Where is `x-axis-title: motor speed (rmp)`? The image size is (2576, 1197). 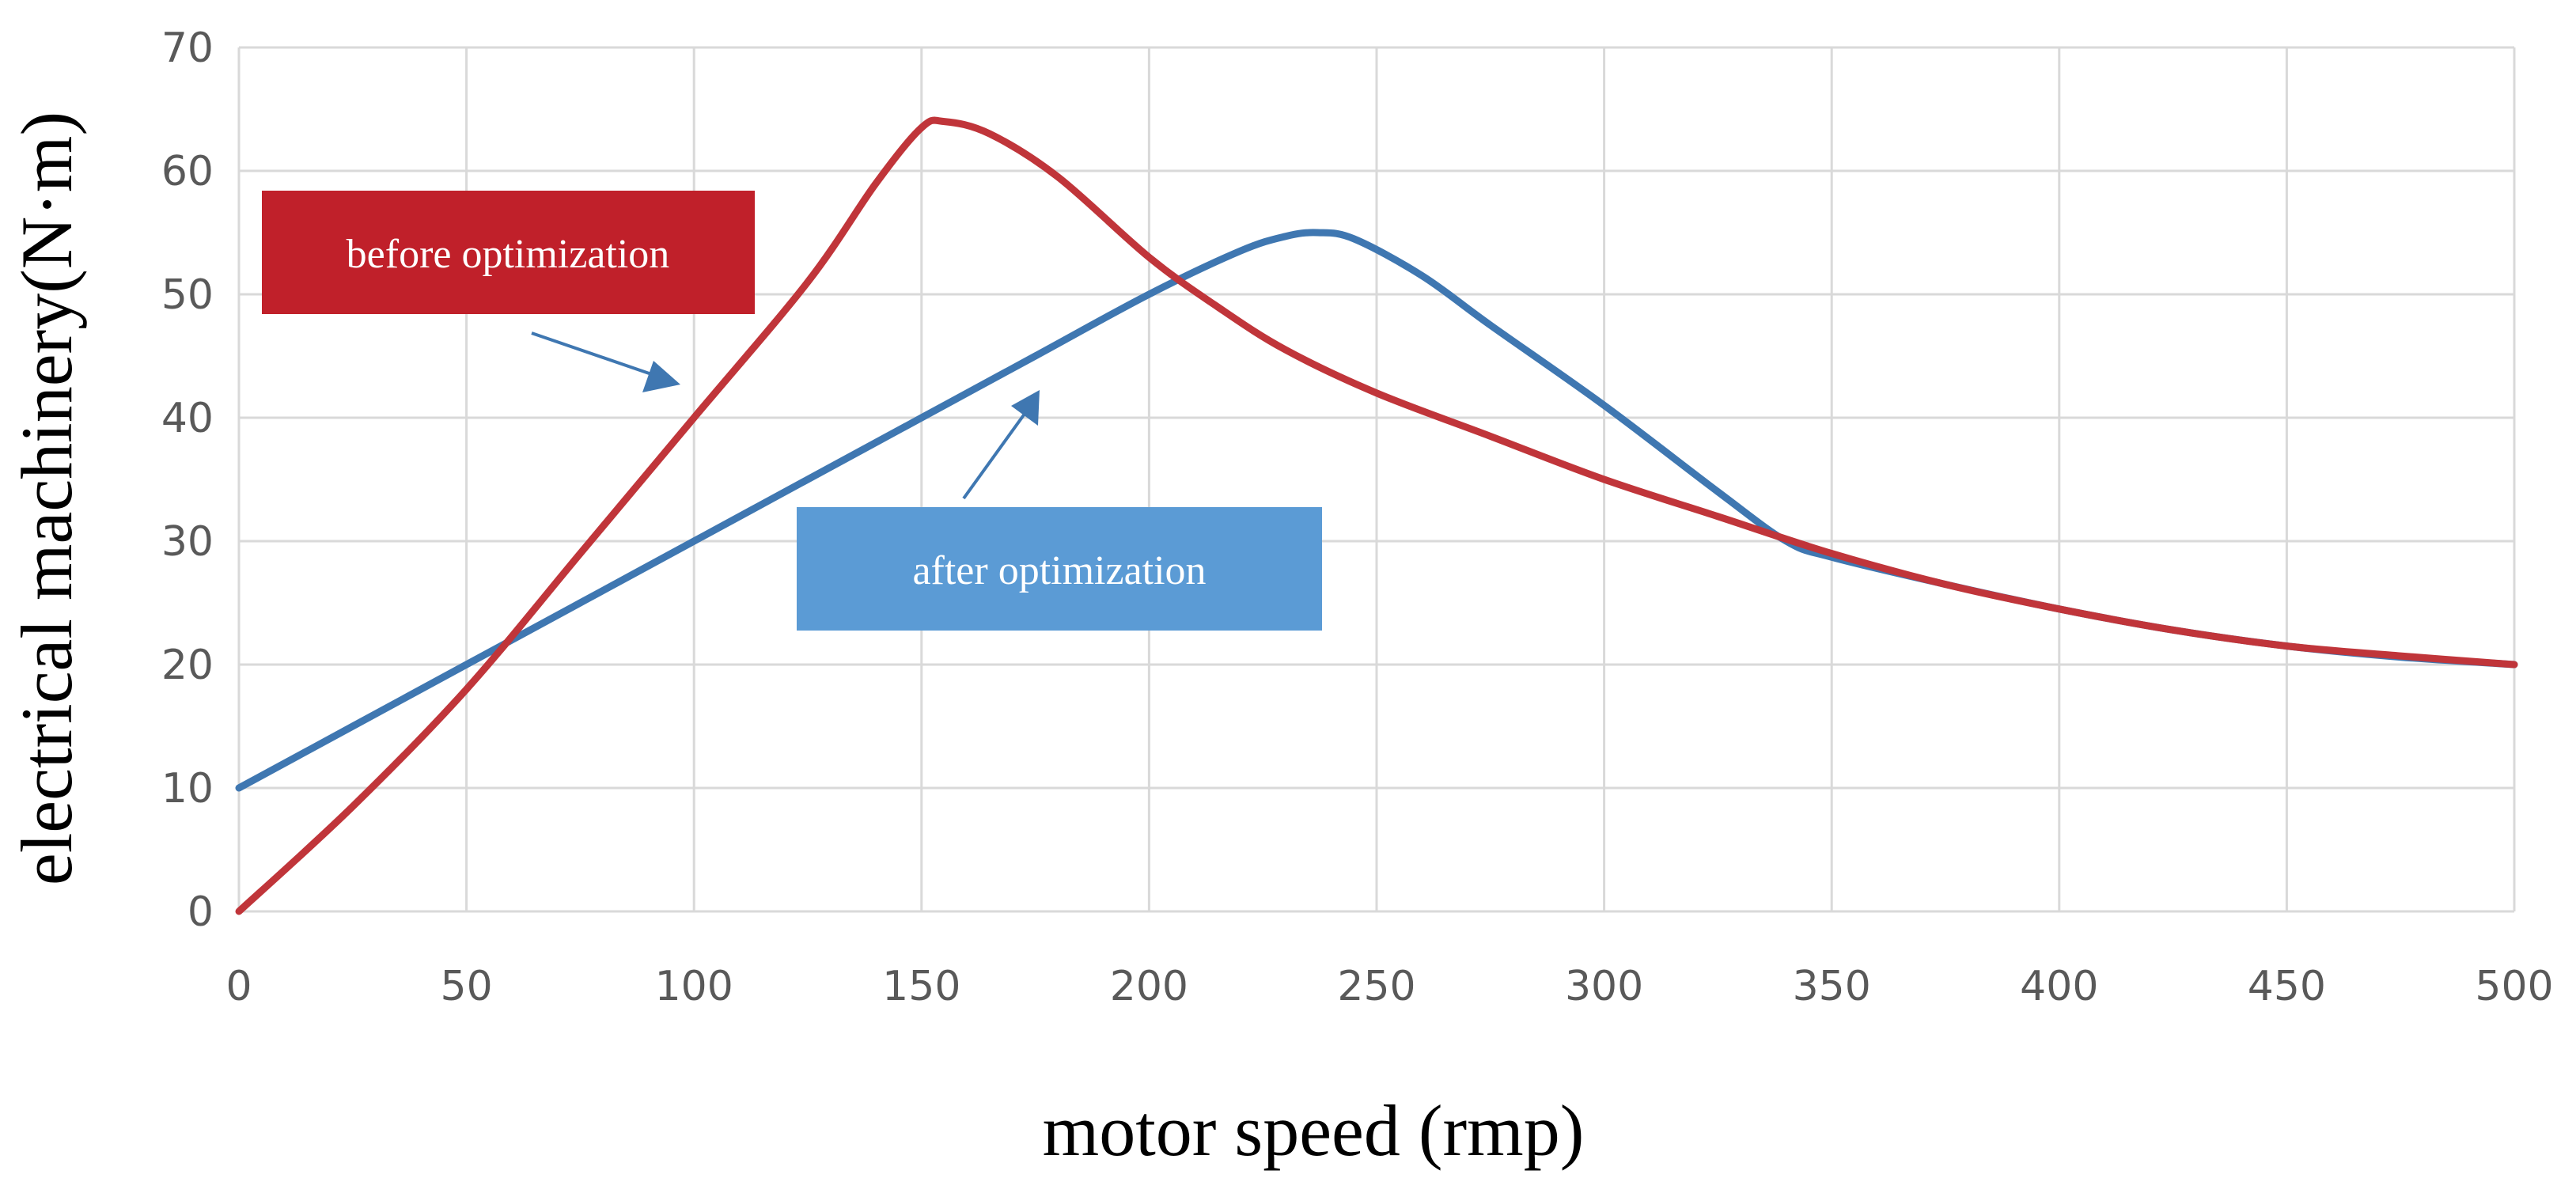
x-axis-title: motor speed (rmp) is located at coordinates (1314, 1130).